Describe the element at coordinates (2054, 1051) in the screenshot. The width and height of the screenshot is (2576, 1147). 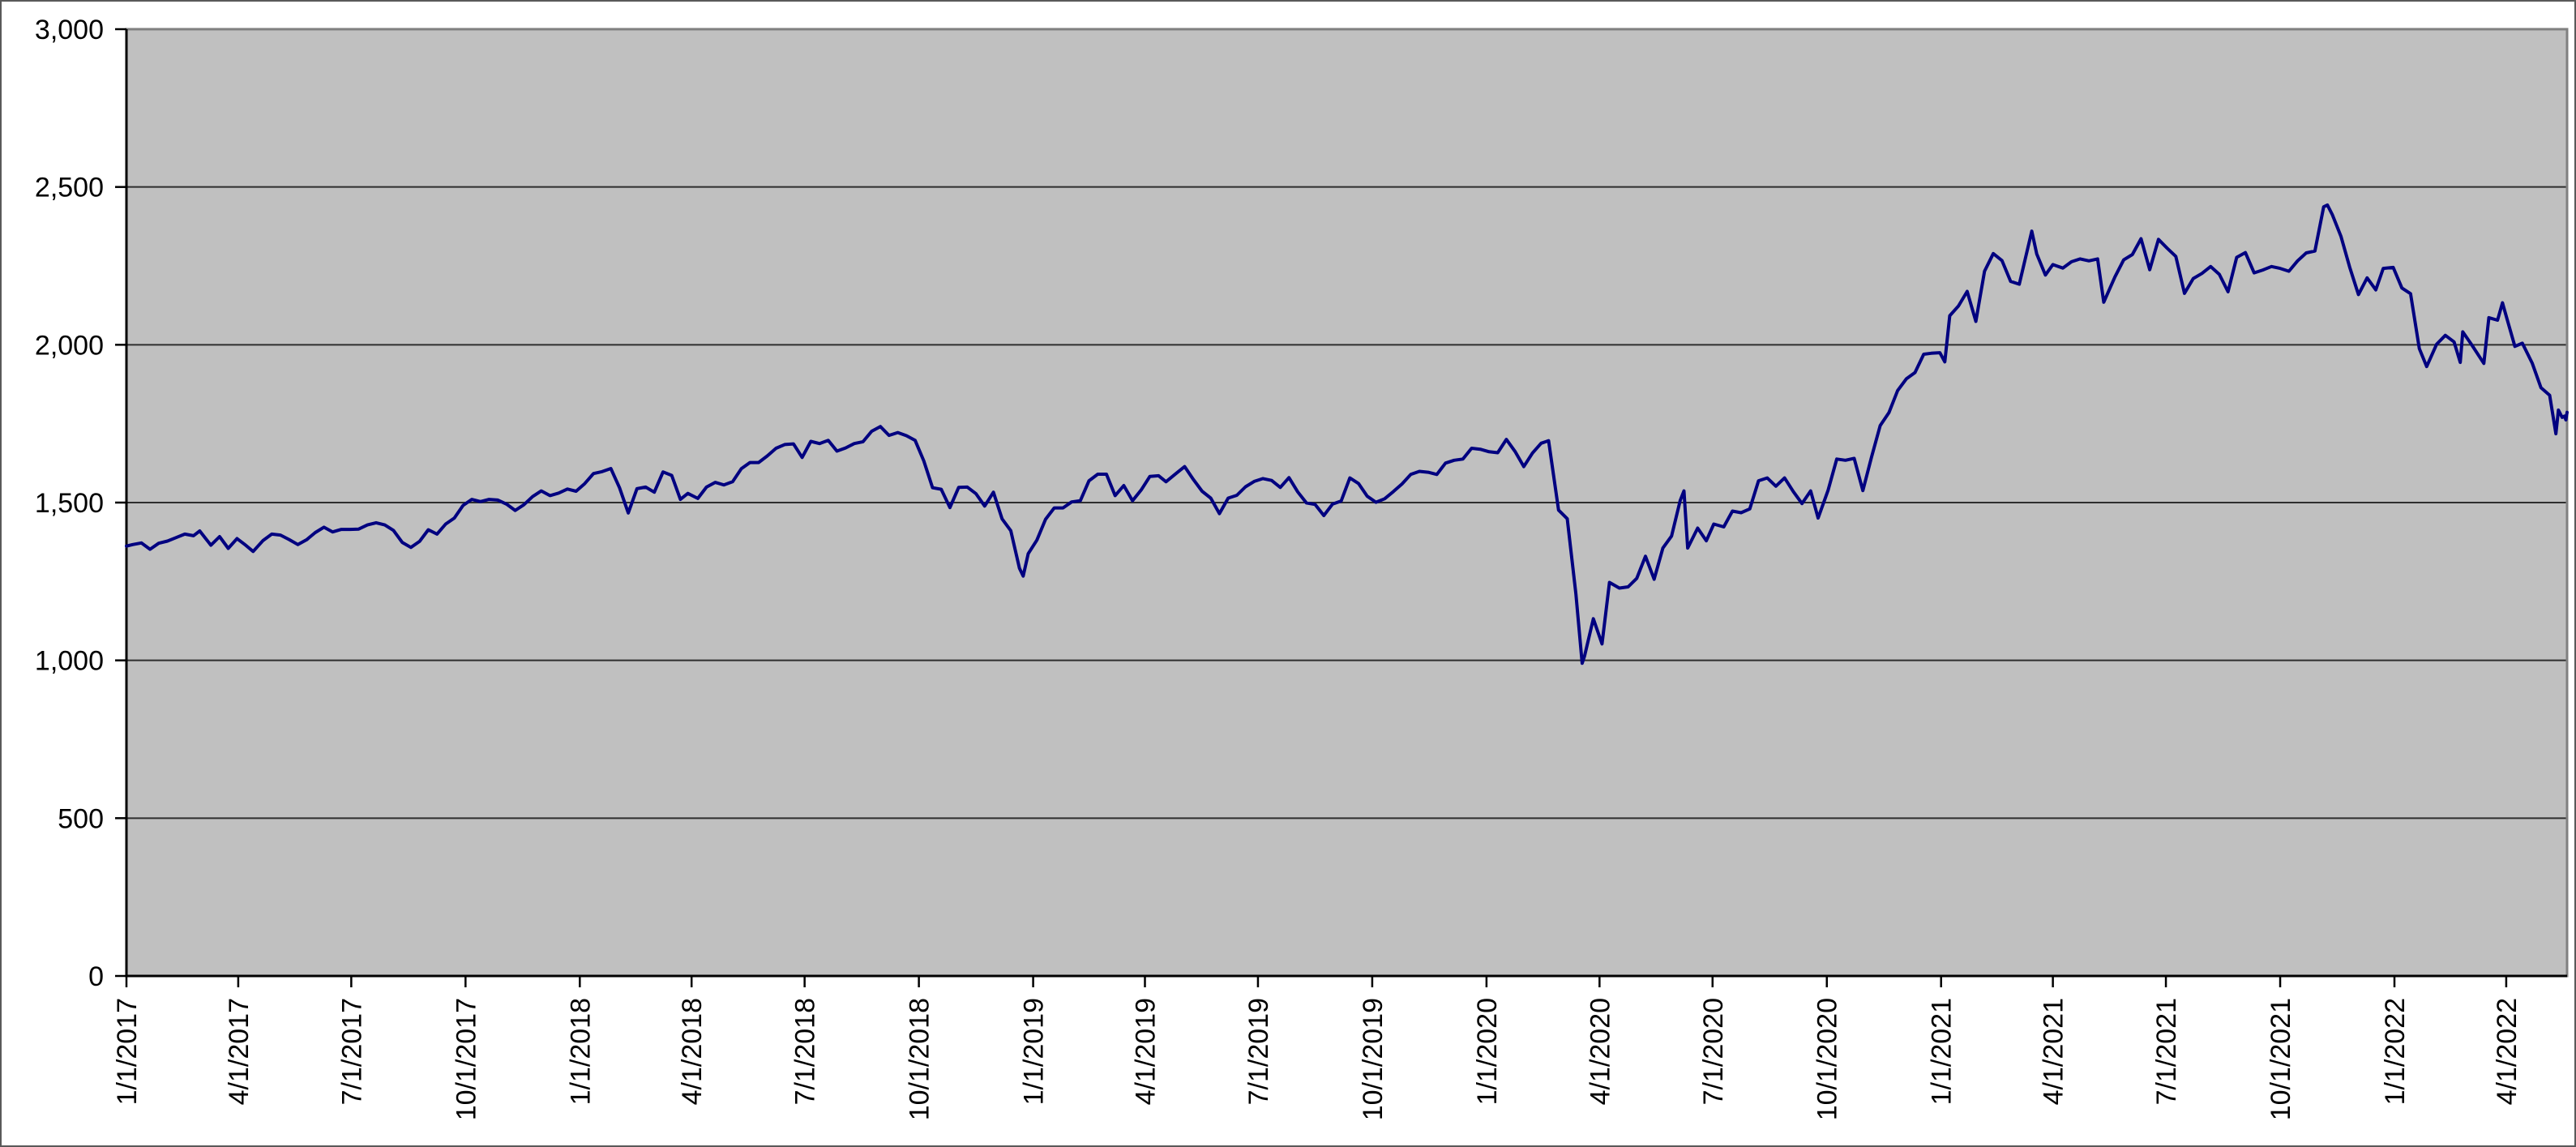
I see `x-axis-label: 4/1/2021` at that location.